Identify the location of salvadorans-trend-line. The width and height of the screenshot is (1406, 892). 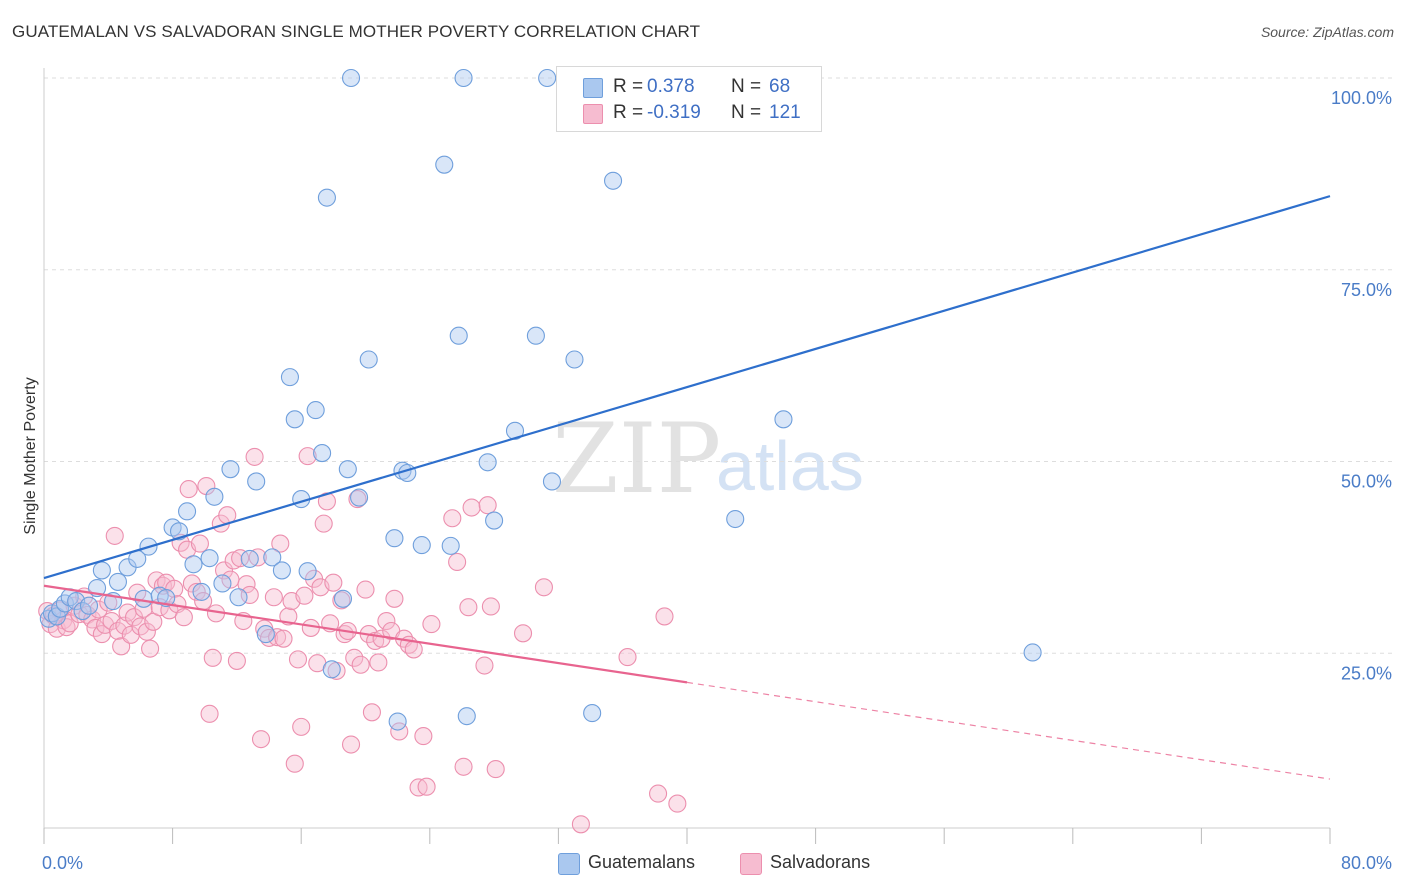
(365, 634).